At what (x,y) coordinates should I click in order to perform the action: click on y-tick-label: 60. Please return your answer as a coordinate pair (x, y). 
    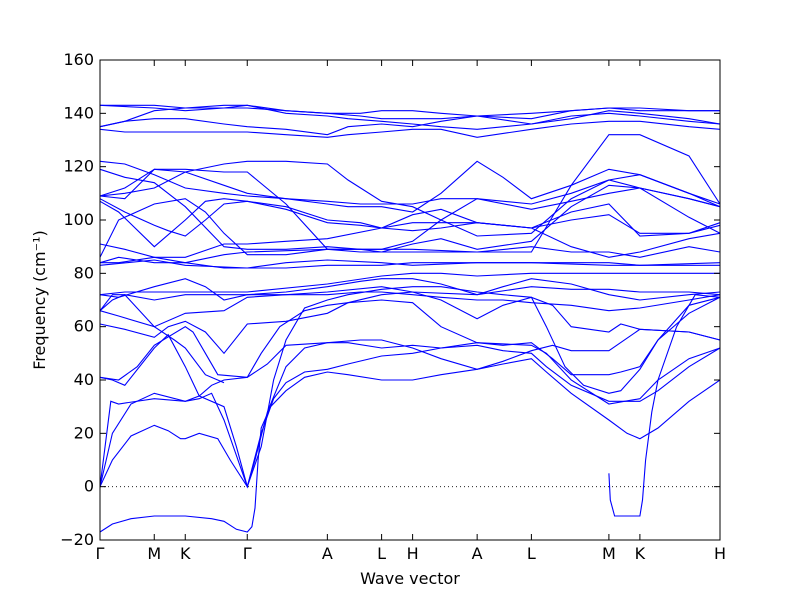
    Looking at the image, I should click on (84, 326).